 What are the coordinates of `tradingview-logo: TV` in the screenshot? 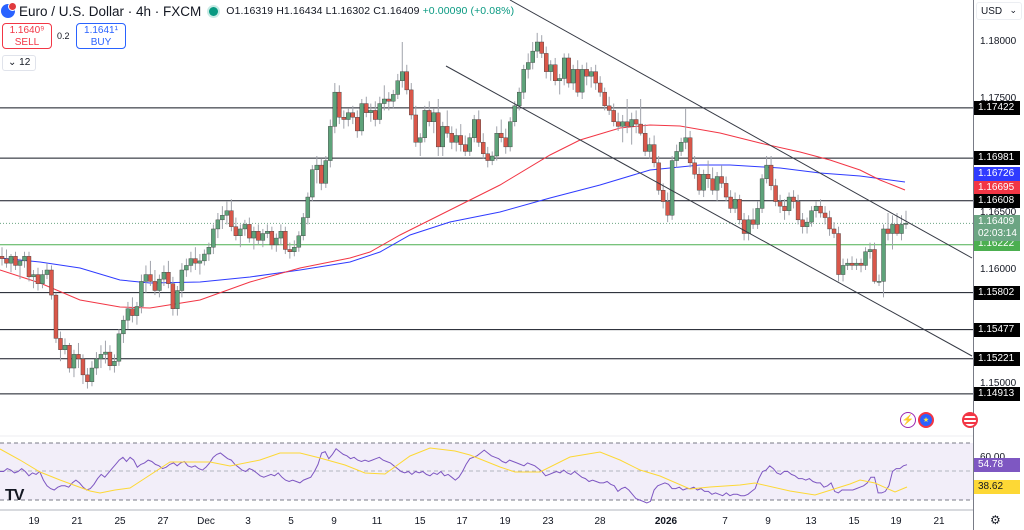 It's located at (14, 495).